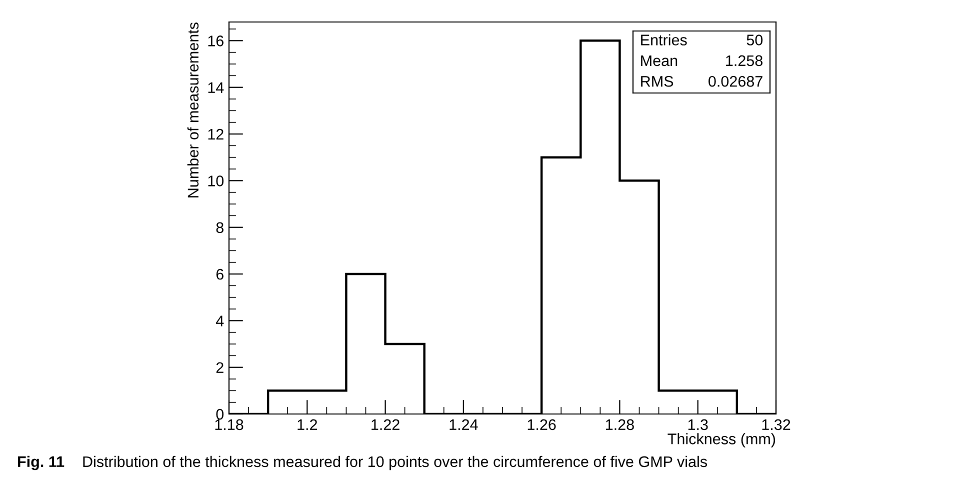 The image size is (955, 491). What do you see at coordinates (722, 440) in the screenshot?
I see `x-axis-title: Thickness (mm)` at bounding box center [722, 440].